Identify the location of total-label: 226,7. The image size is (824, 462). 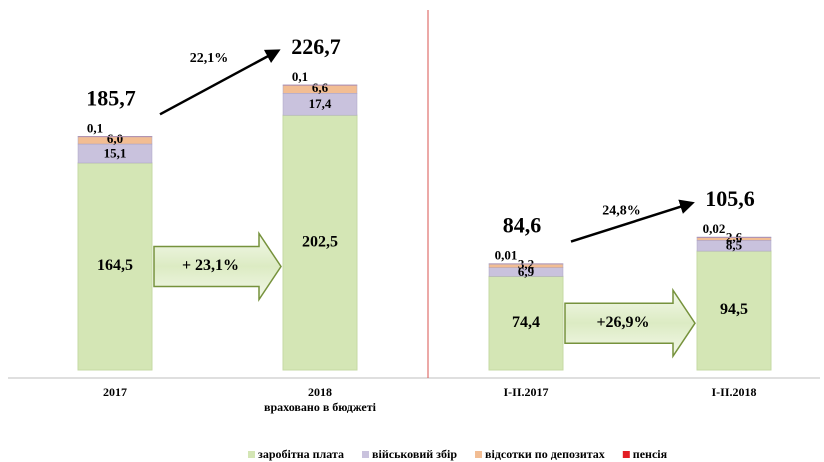
(316, 46).